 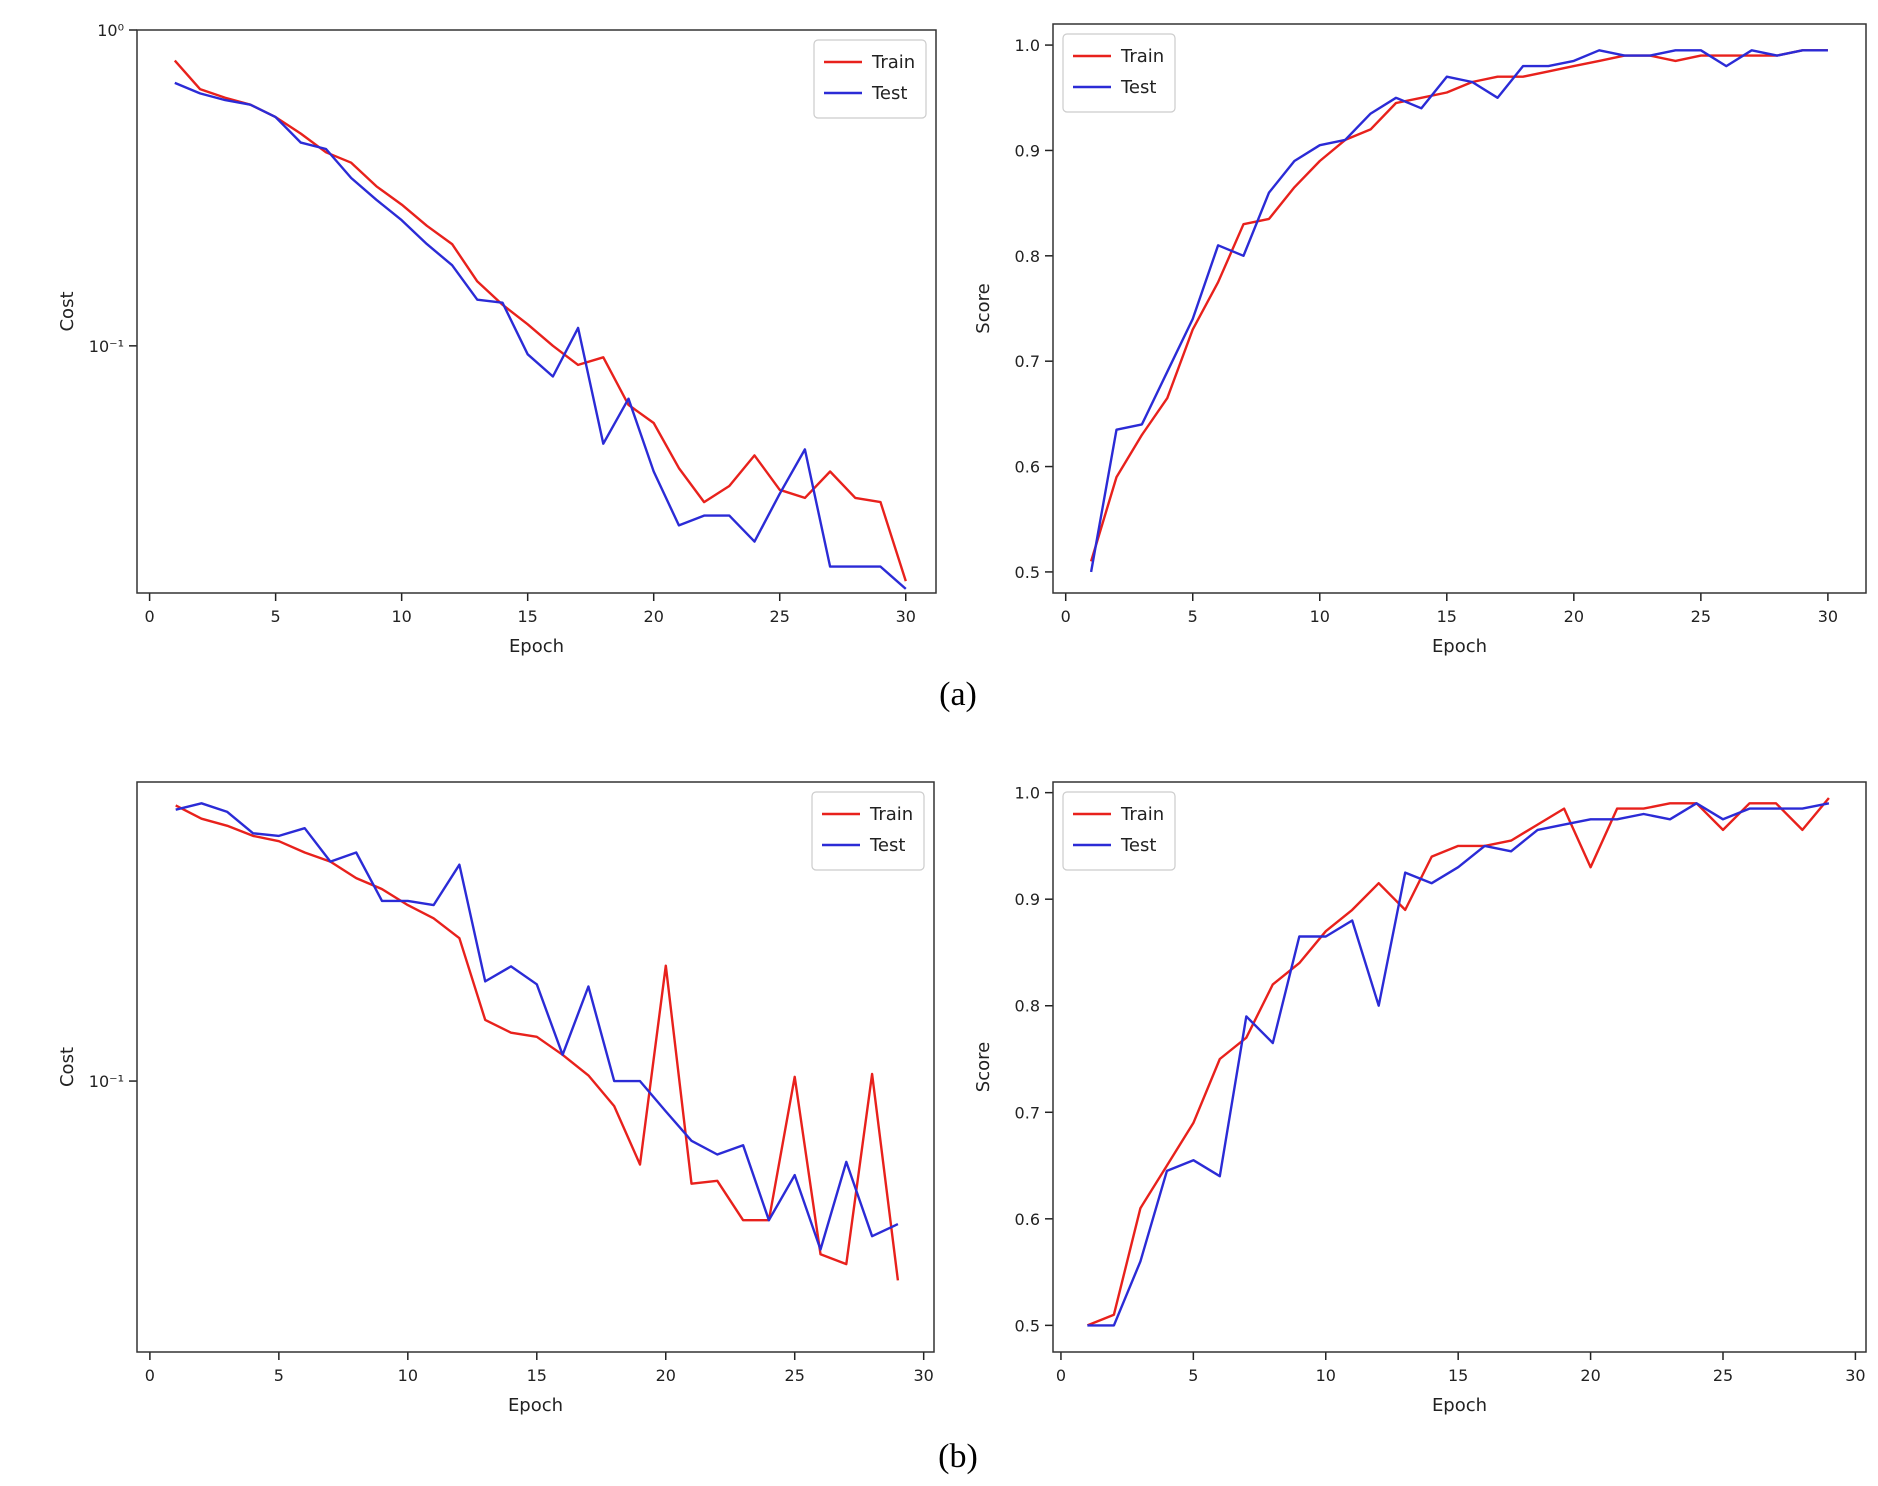 I want to click on y-tick-label: 10⁰, so click(x=110, y=30).